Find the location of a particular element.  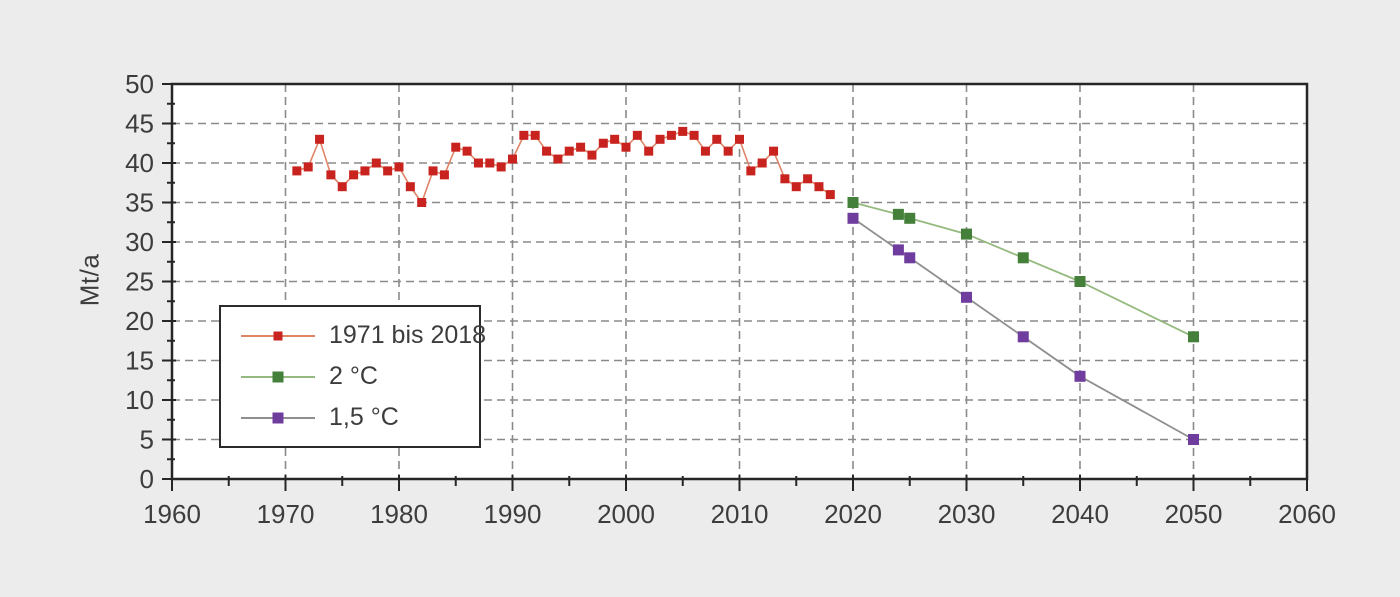

legend-item: 1,5 °C is located at coordinates (360, 417).